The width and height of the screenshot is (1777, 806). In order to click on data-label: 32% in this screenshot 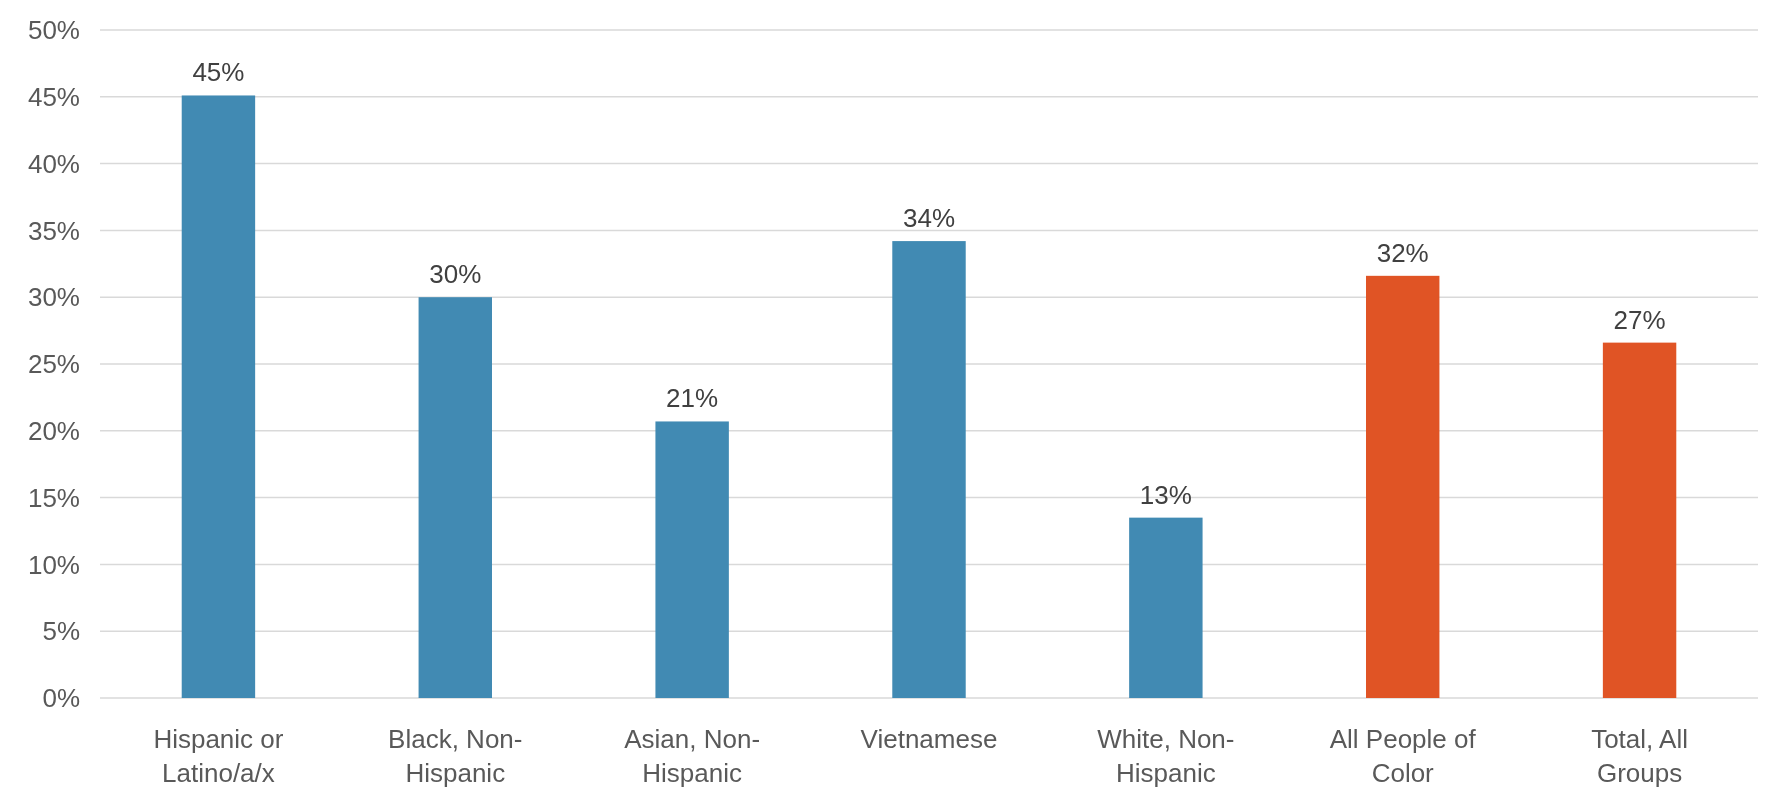, I will do `click(1402, 252)`.